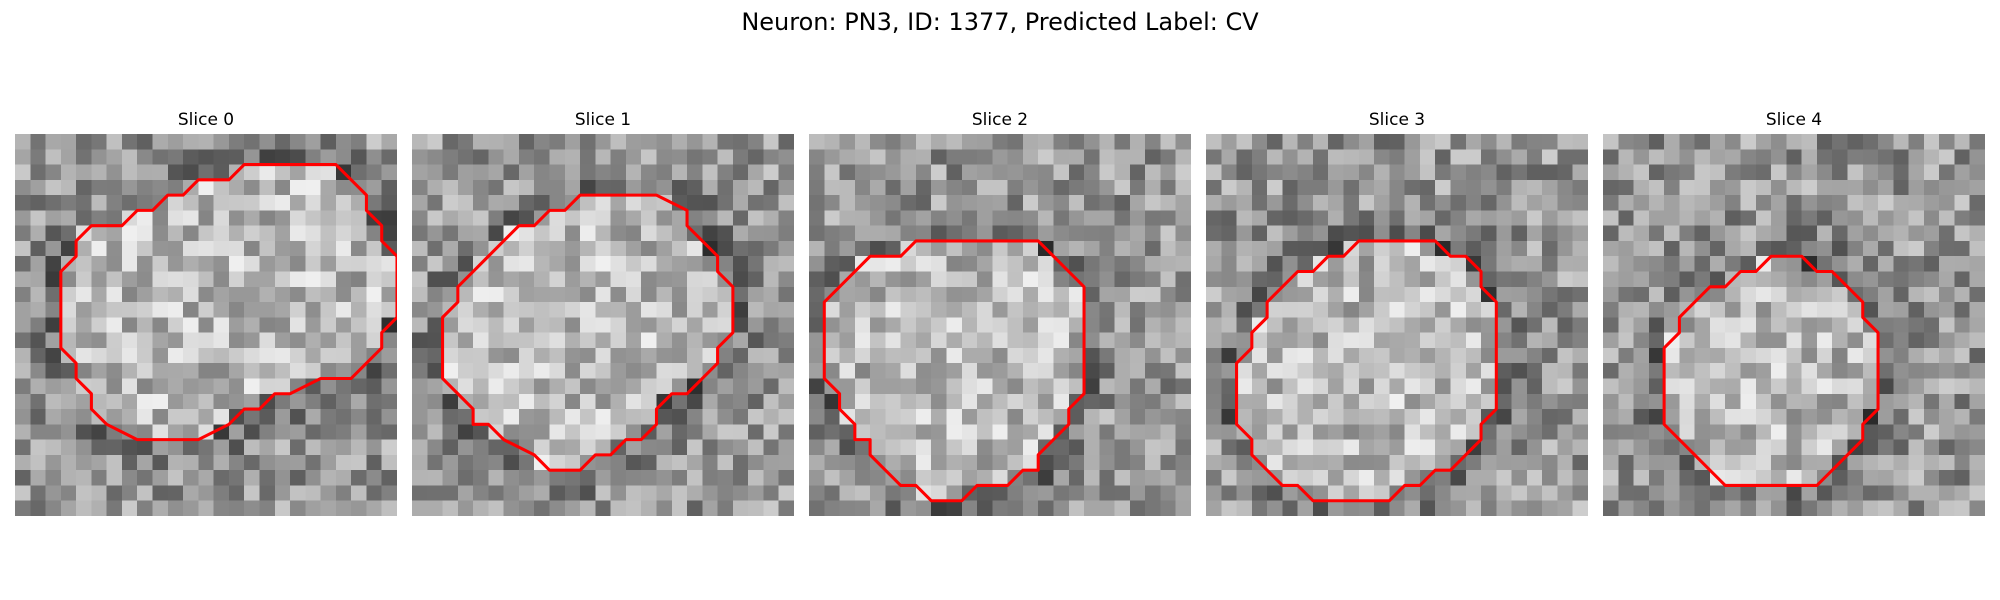 This screenshot has width=2000, height=600. Describe the element at coordinates (1397, 120) in the screenshot. I see `slice-title: Slice 3` at that location.